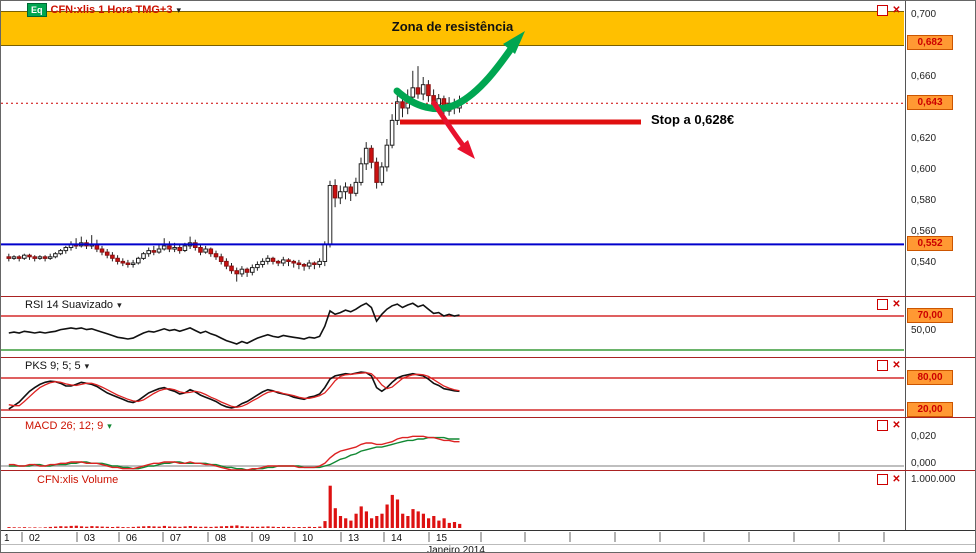  I want to click on rsi-header: RSI 14 Suavizado ▾, so click(73, 305).